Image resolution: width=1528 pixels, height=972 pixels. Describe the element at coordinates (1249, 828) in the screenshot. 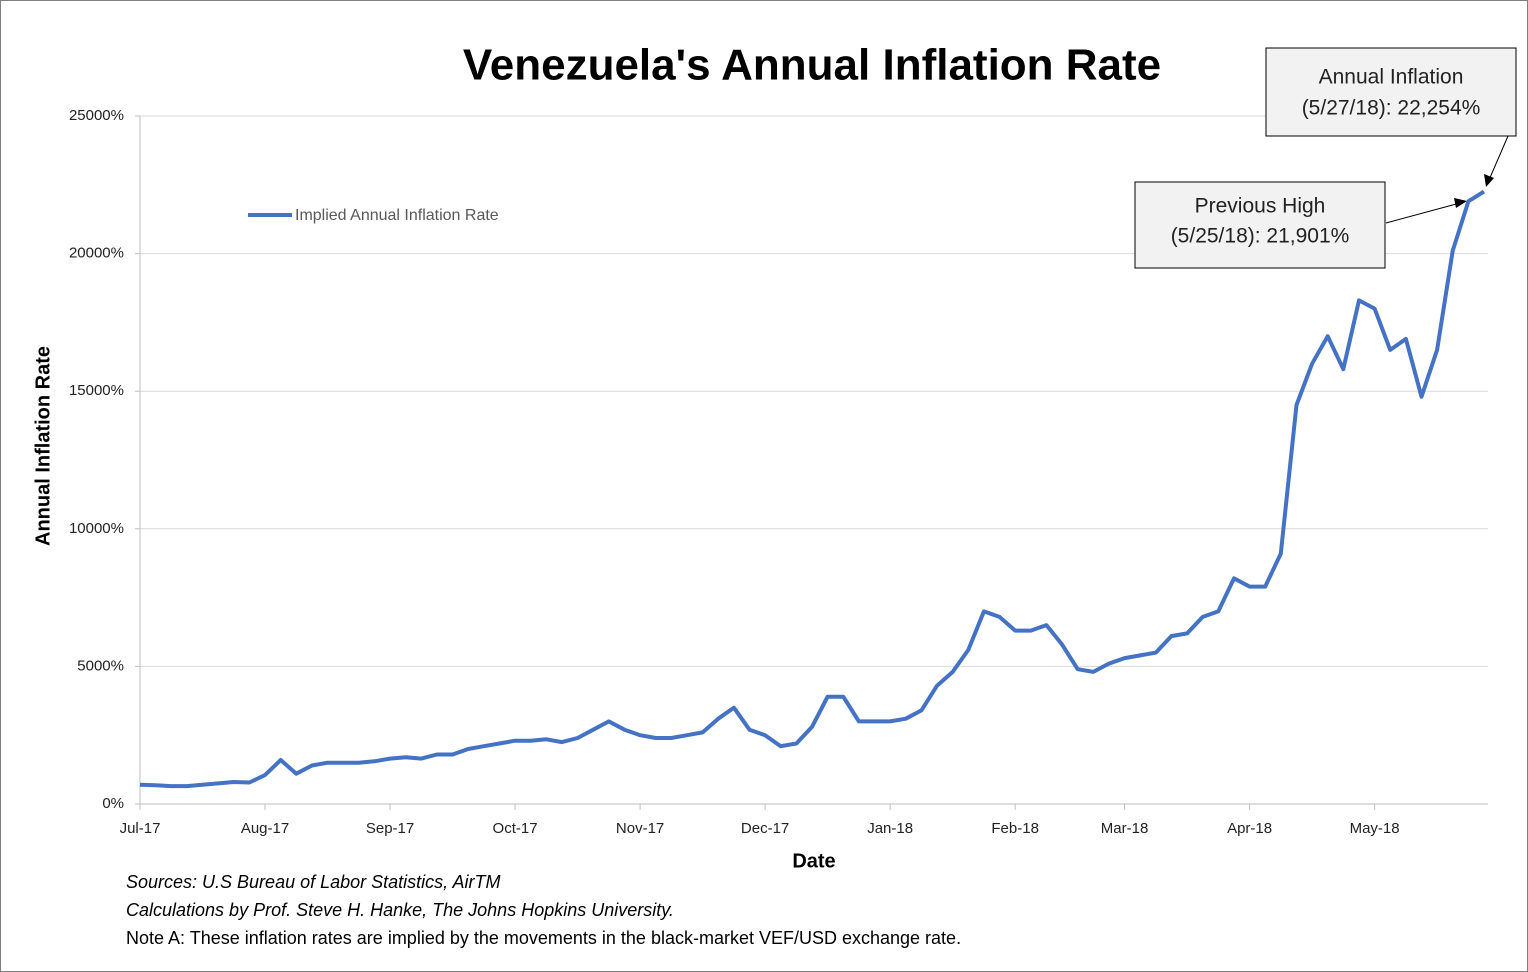

I see `x-tick-label: Apr-18` at that location.